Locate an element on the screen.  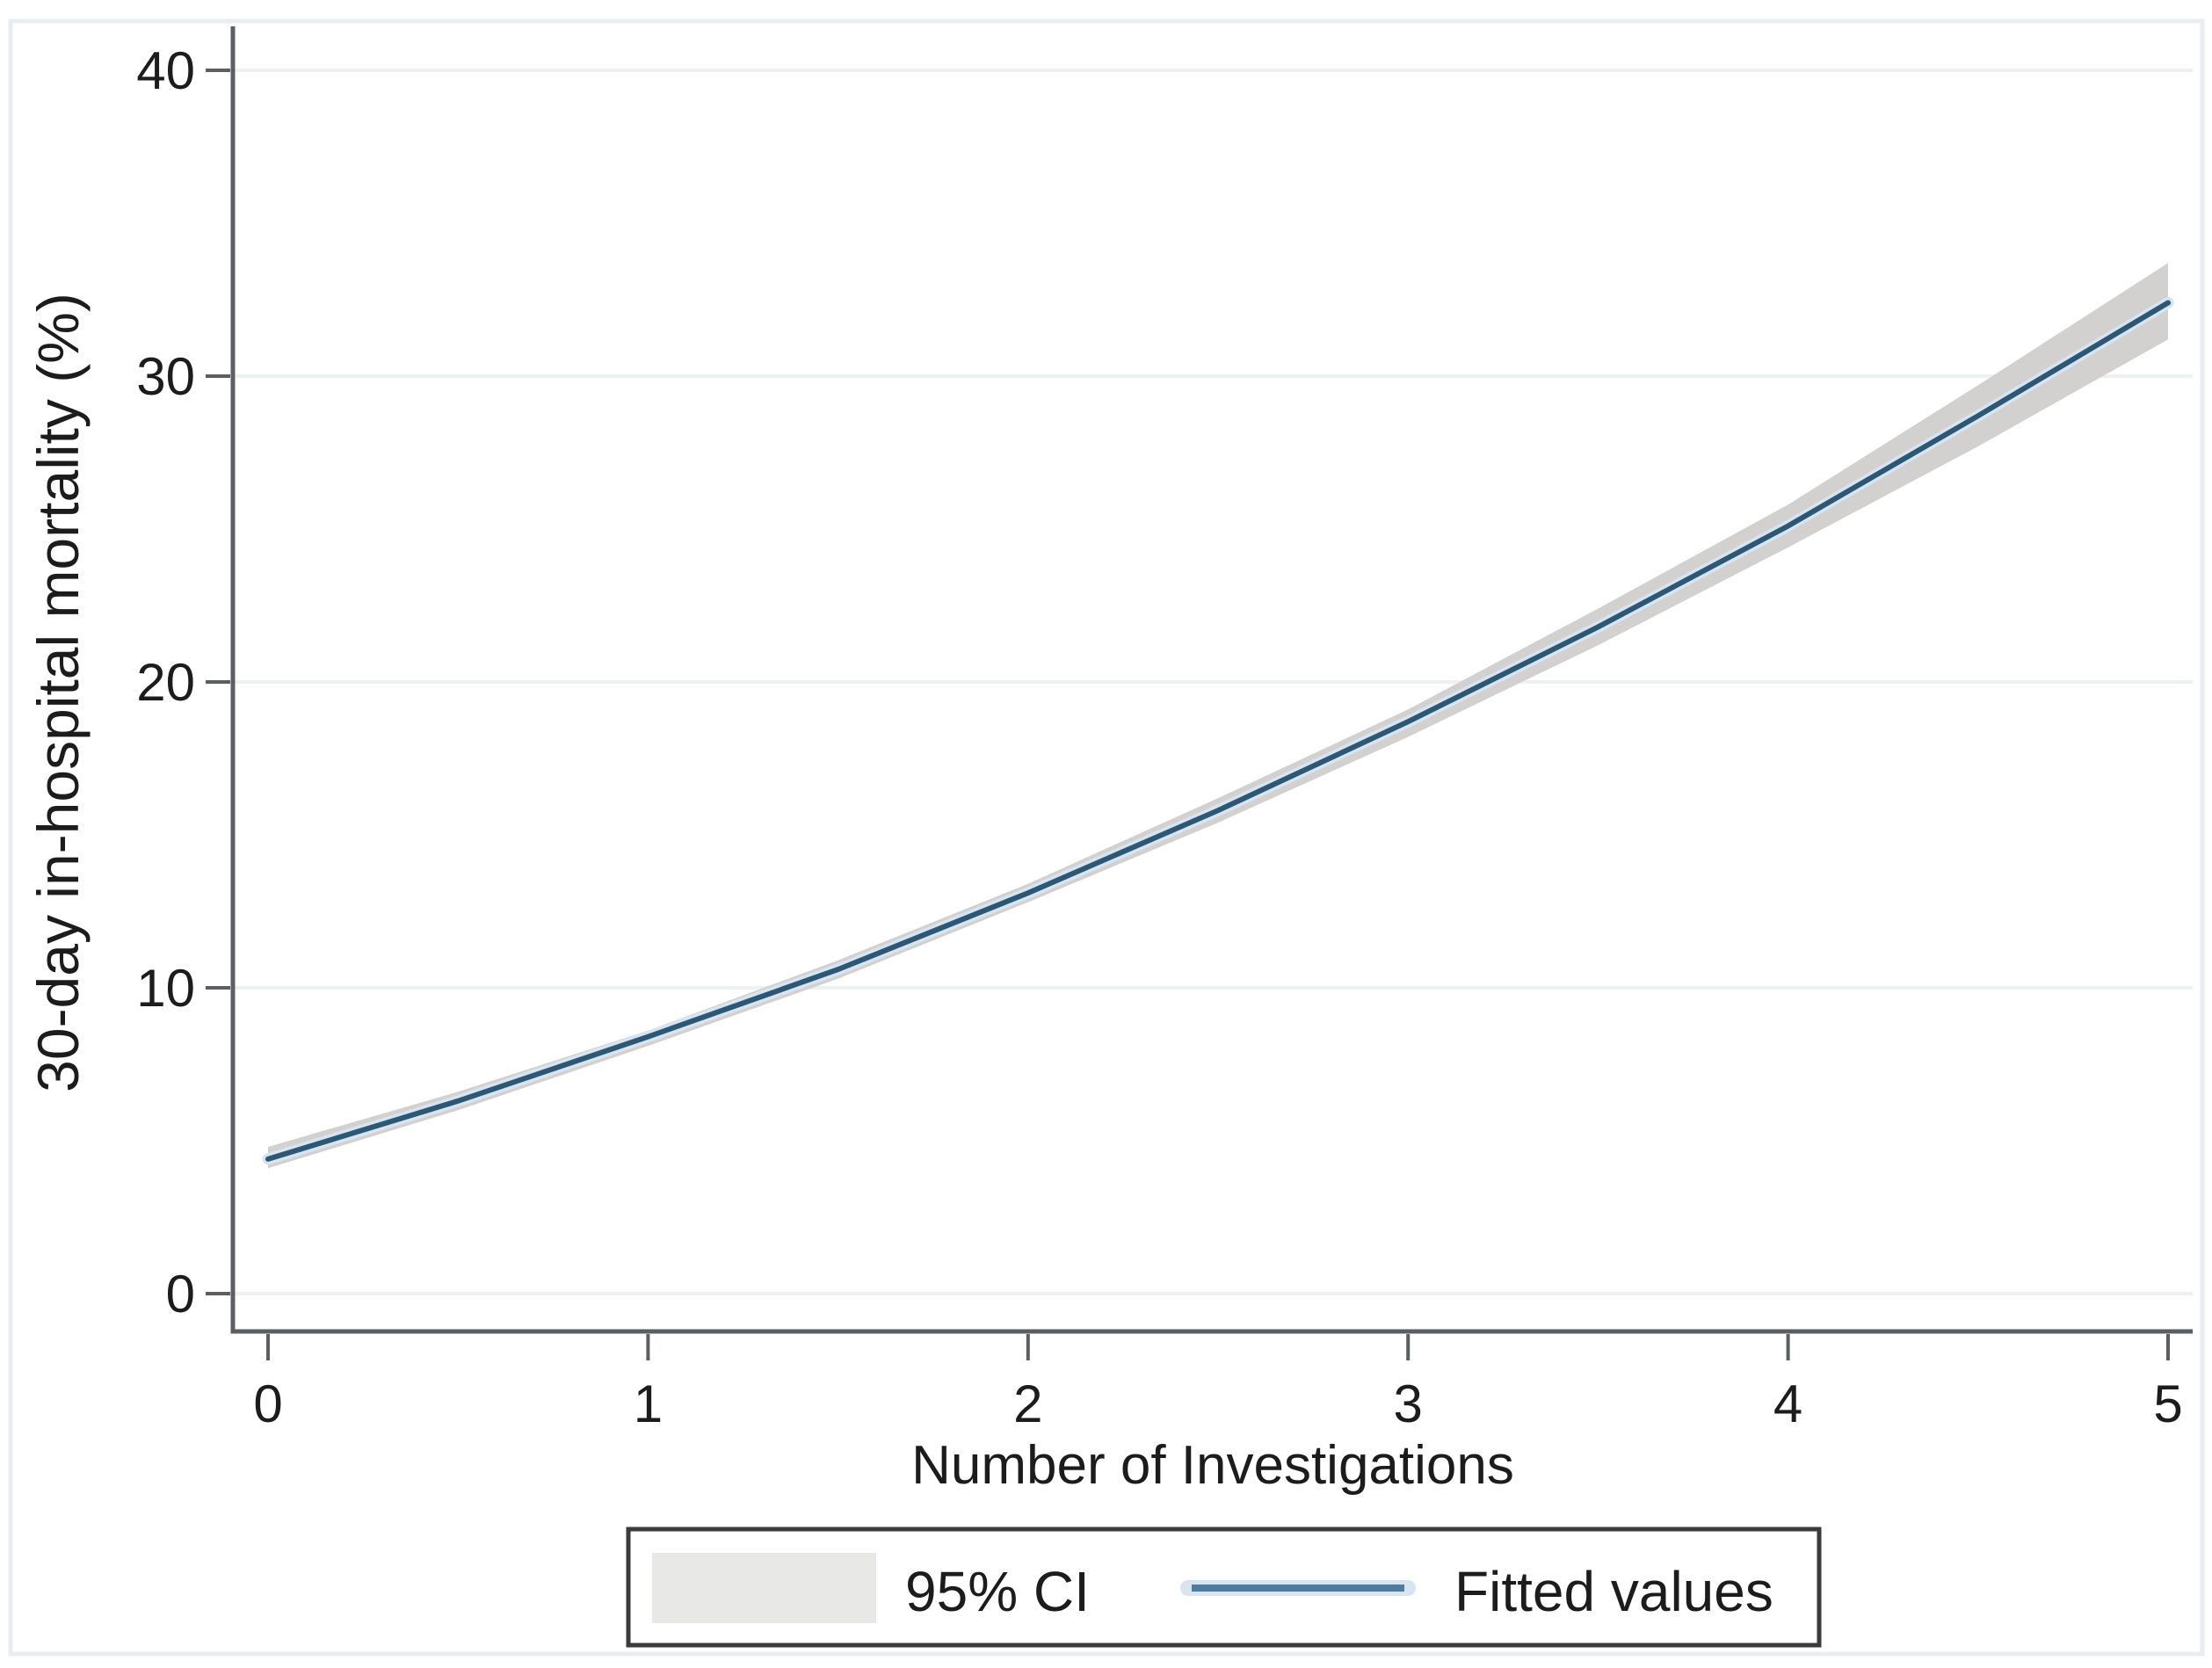
legend-ci-swatch is located at coordinates (764, 1588).